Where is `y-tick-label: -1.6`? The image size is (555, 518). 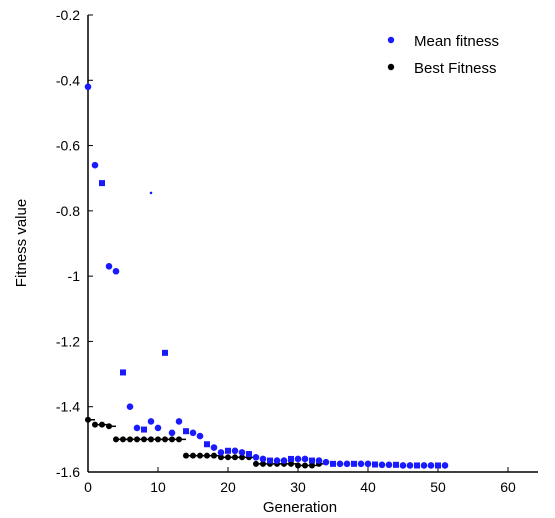 y-tick-label: -1.6 is located at coordinates (68, 472).